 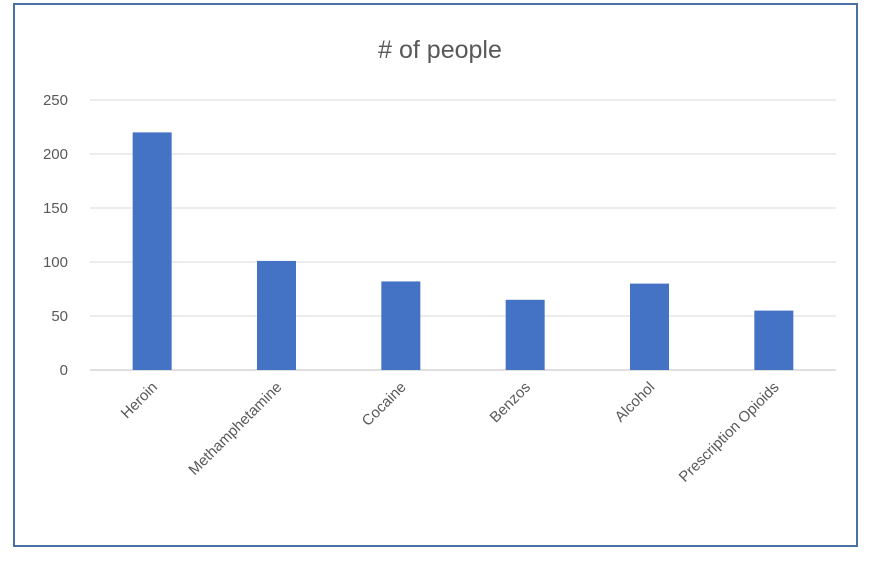 I want to click on x-tick-label: Cocaine, so click(x=384, y=404).